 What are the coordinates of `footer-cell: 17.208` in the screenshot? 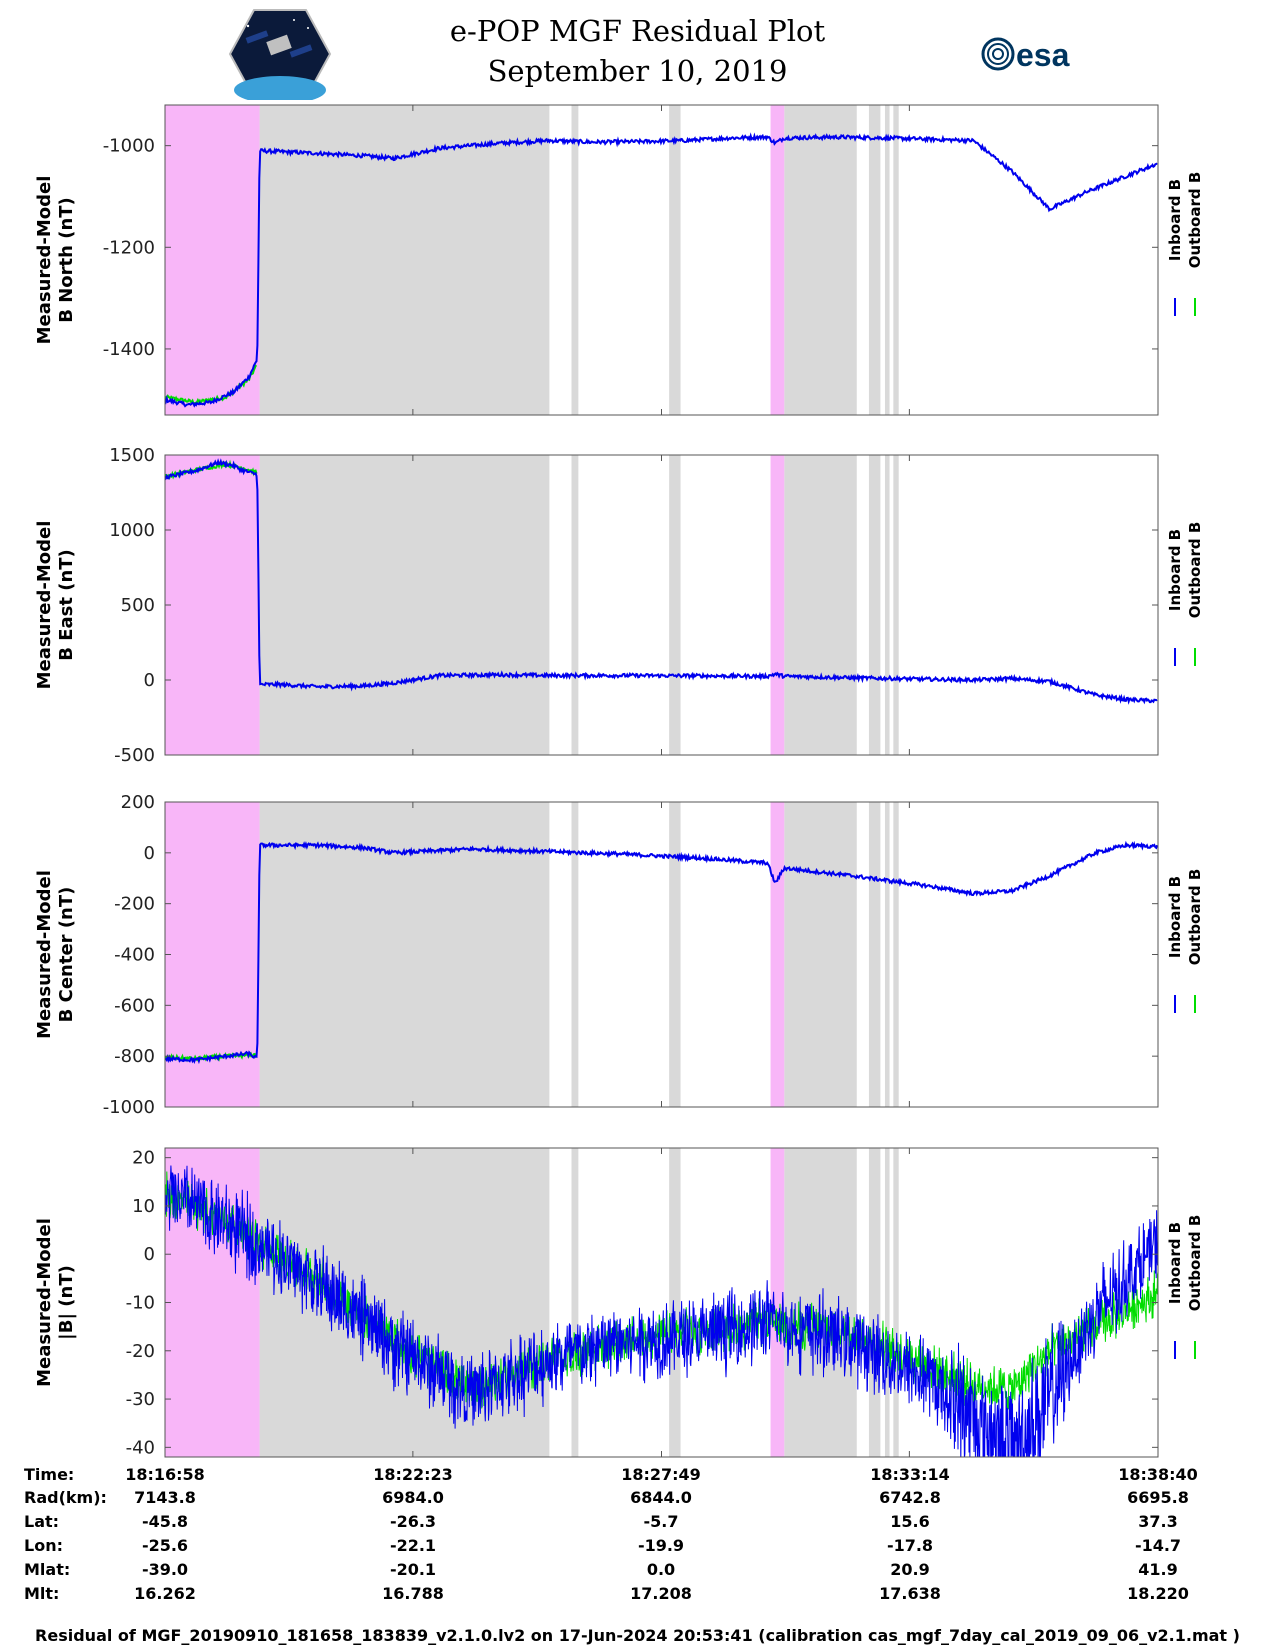 It's located at (661, 1593).